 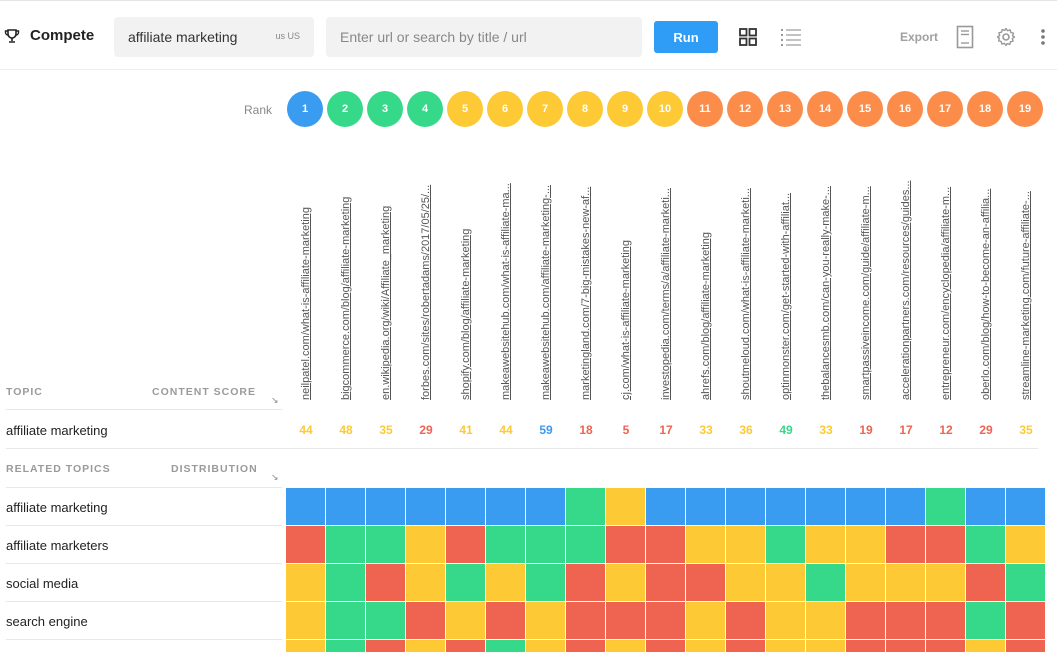 I want to click on grid-view-icon, so click(x=748, y=37).